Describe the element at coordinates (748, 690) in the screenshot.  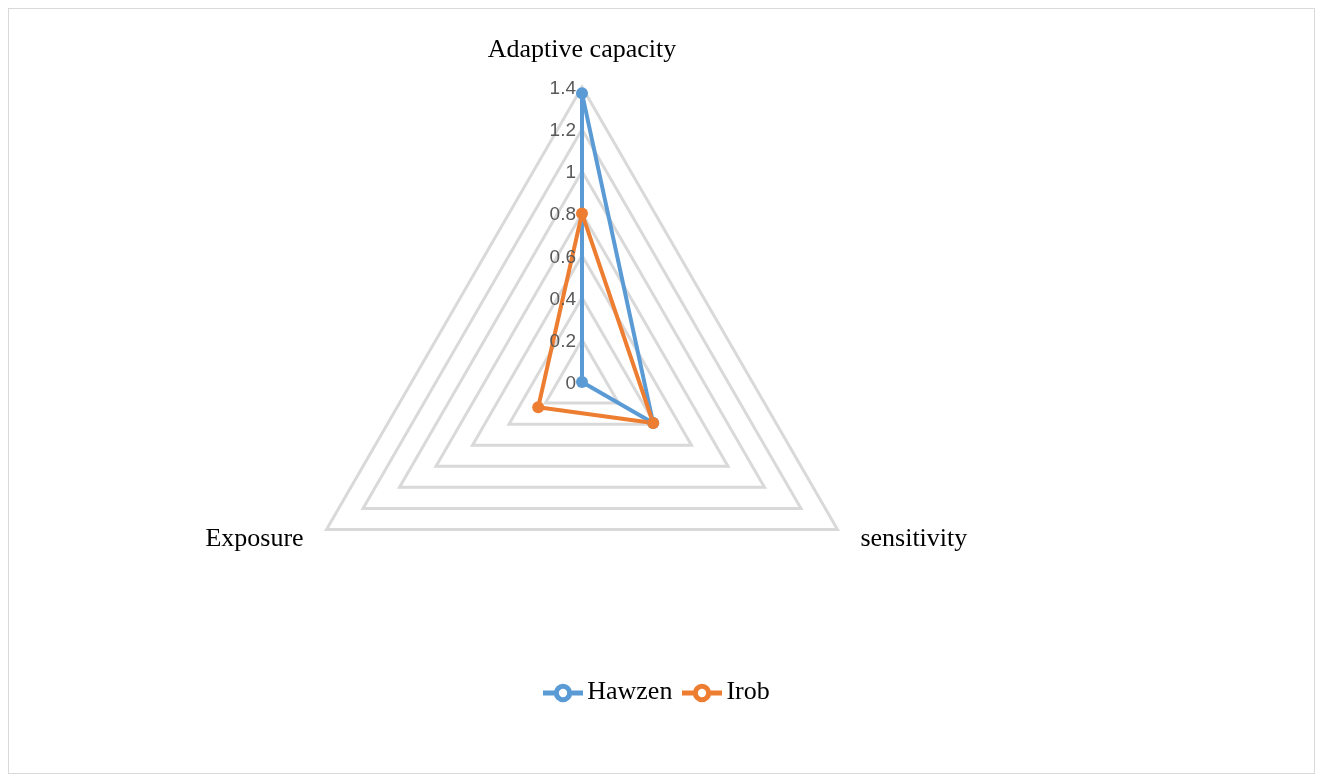
I see `legend-label: Irob` at that location.